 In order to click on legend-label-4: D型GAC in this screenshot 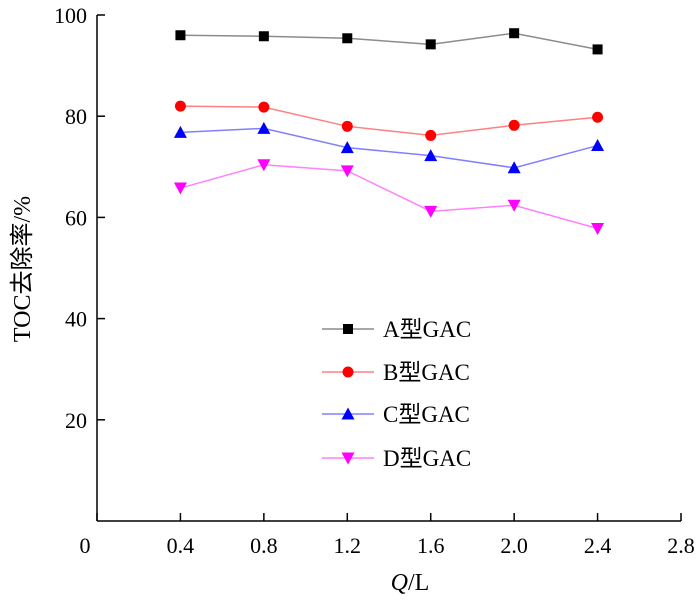, I will do `click(427, 458)`.